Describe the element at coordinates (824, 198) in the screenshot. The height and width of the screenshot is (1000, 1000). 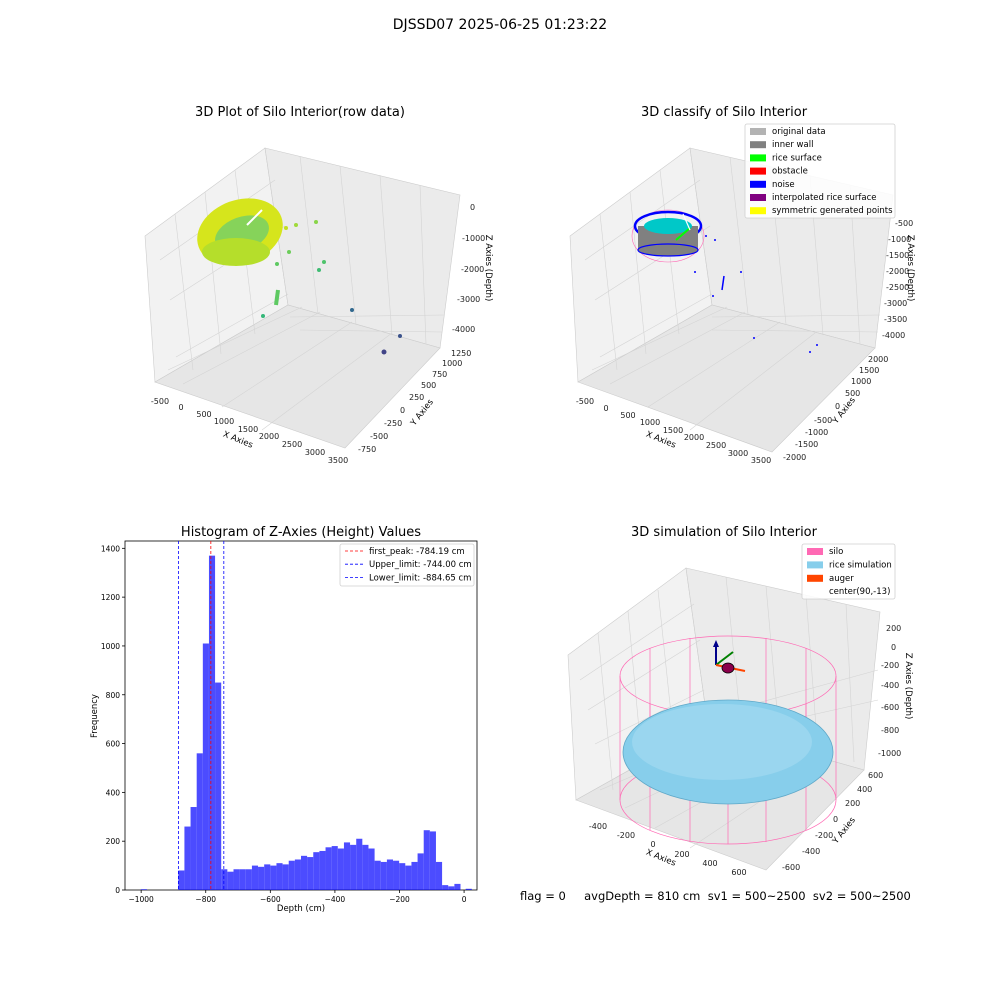
I see `legend-label: interpolated rice surface` at that location.